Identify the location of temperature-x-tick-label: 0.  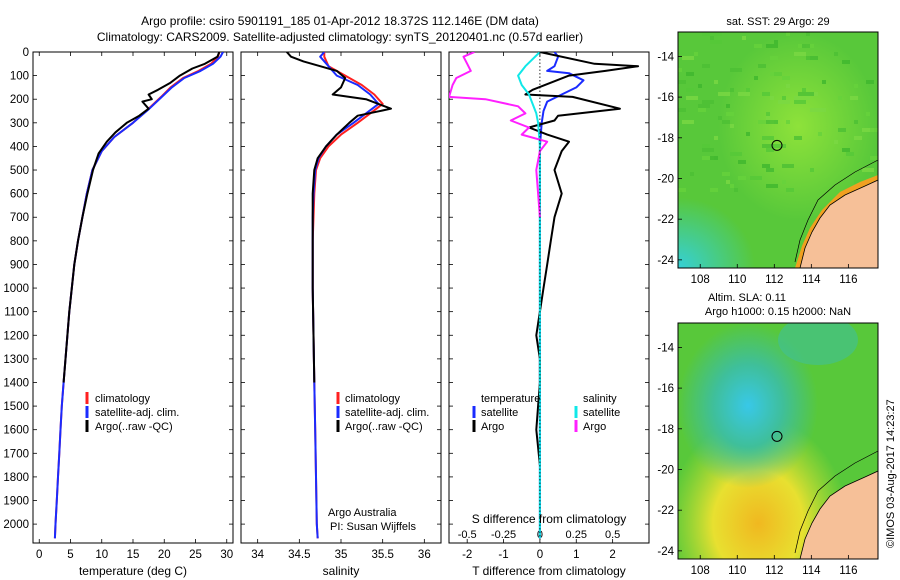
(39, 555).